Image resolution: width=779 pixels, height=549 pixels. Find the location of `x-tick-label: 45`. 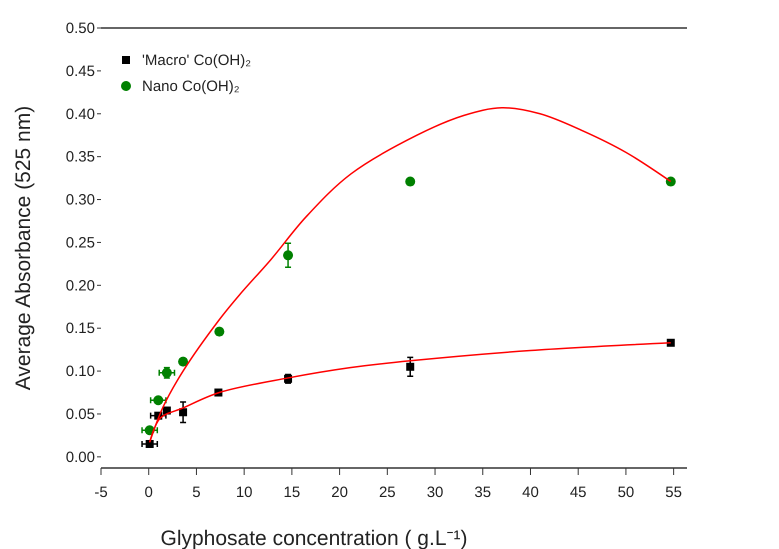

x-tick-label: 45 is located at coordinates (578, 492).